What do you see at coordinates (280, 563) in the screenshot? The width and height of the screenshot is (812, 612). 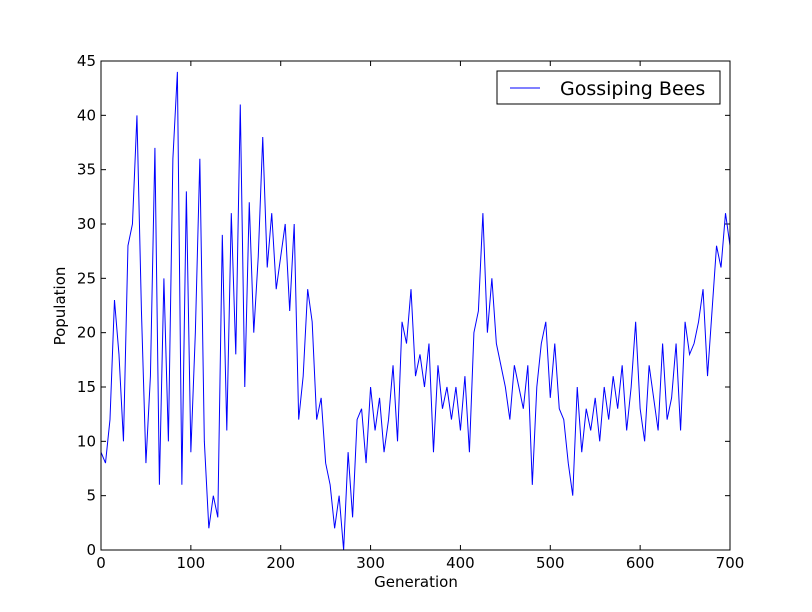 I see `x-tick-label: 200` at bounding box center [280, 563].